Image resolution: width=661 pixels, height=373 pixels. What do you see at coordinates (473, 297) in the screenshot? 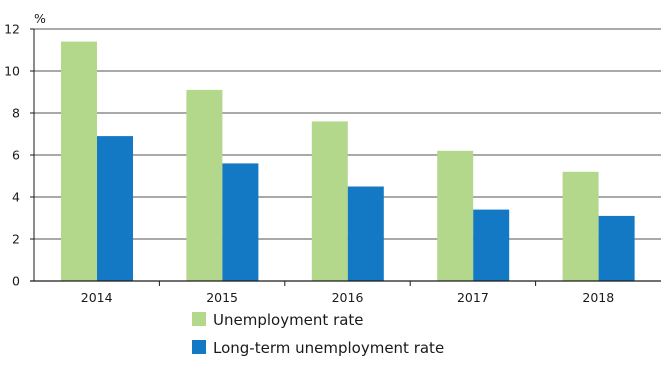
I see `x-tick-label: 2017` at bounding box center [473, 297].